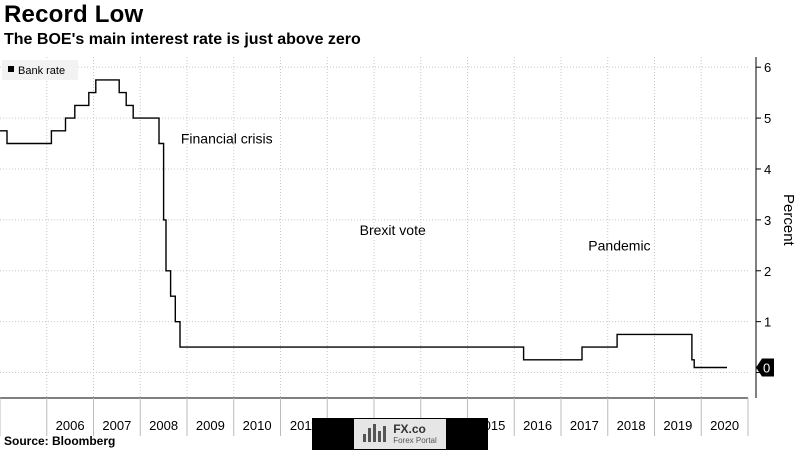 The width and height of the screenshot is (800, 450). I want to click on source-note: Source: Bloomberg, so click(60, 441).